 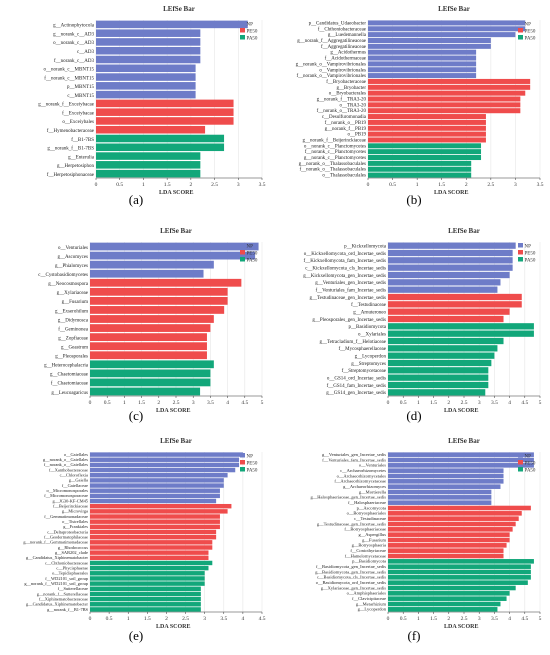 I want to click on bar-label: g__Actinophytocola, so click(x=74, y=26).